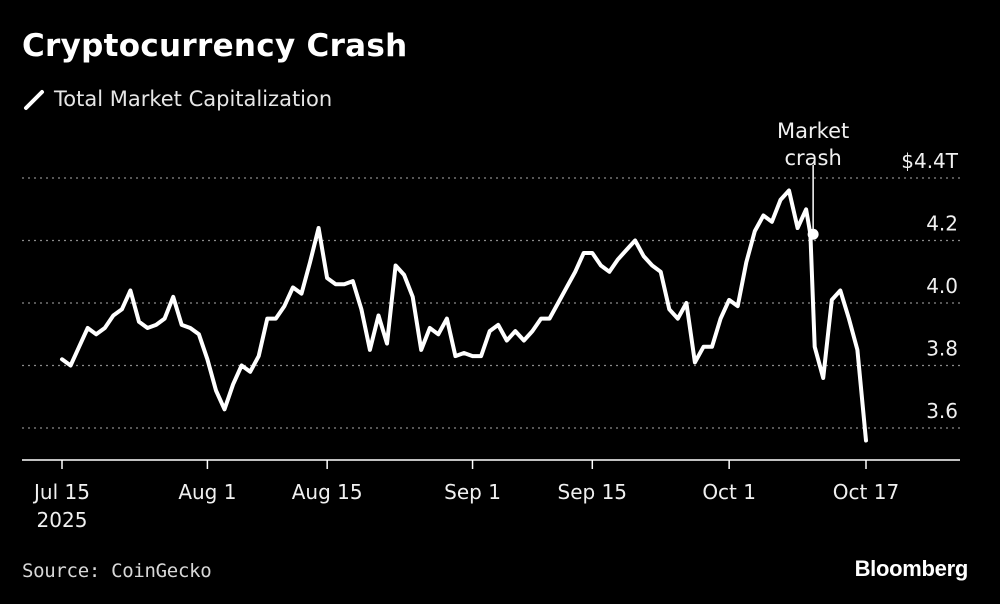 The height and width of the screenshot is (604, 1000). What do you see at coordinates (729, 492) in the screenshot?
I see `x-tick-label: Oct 1` at bounding box center [729, 492].